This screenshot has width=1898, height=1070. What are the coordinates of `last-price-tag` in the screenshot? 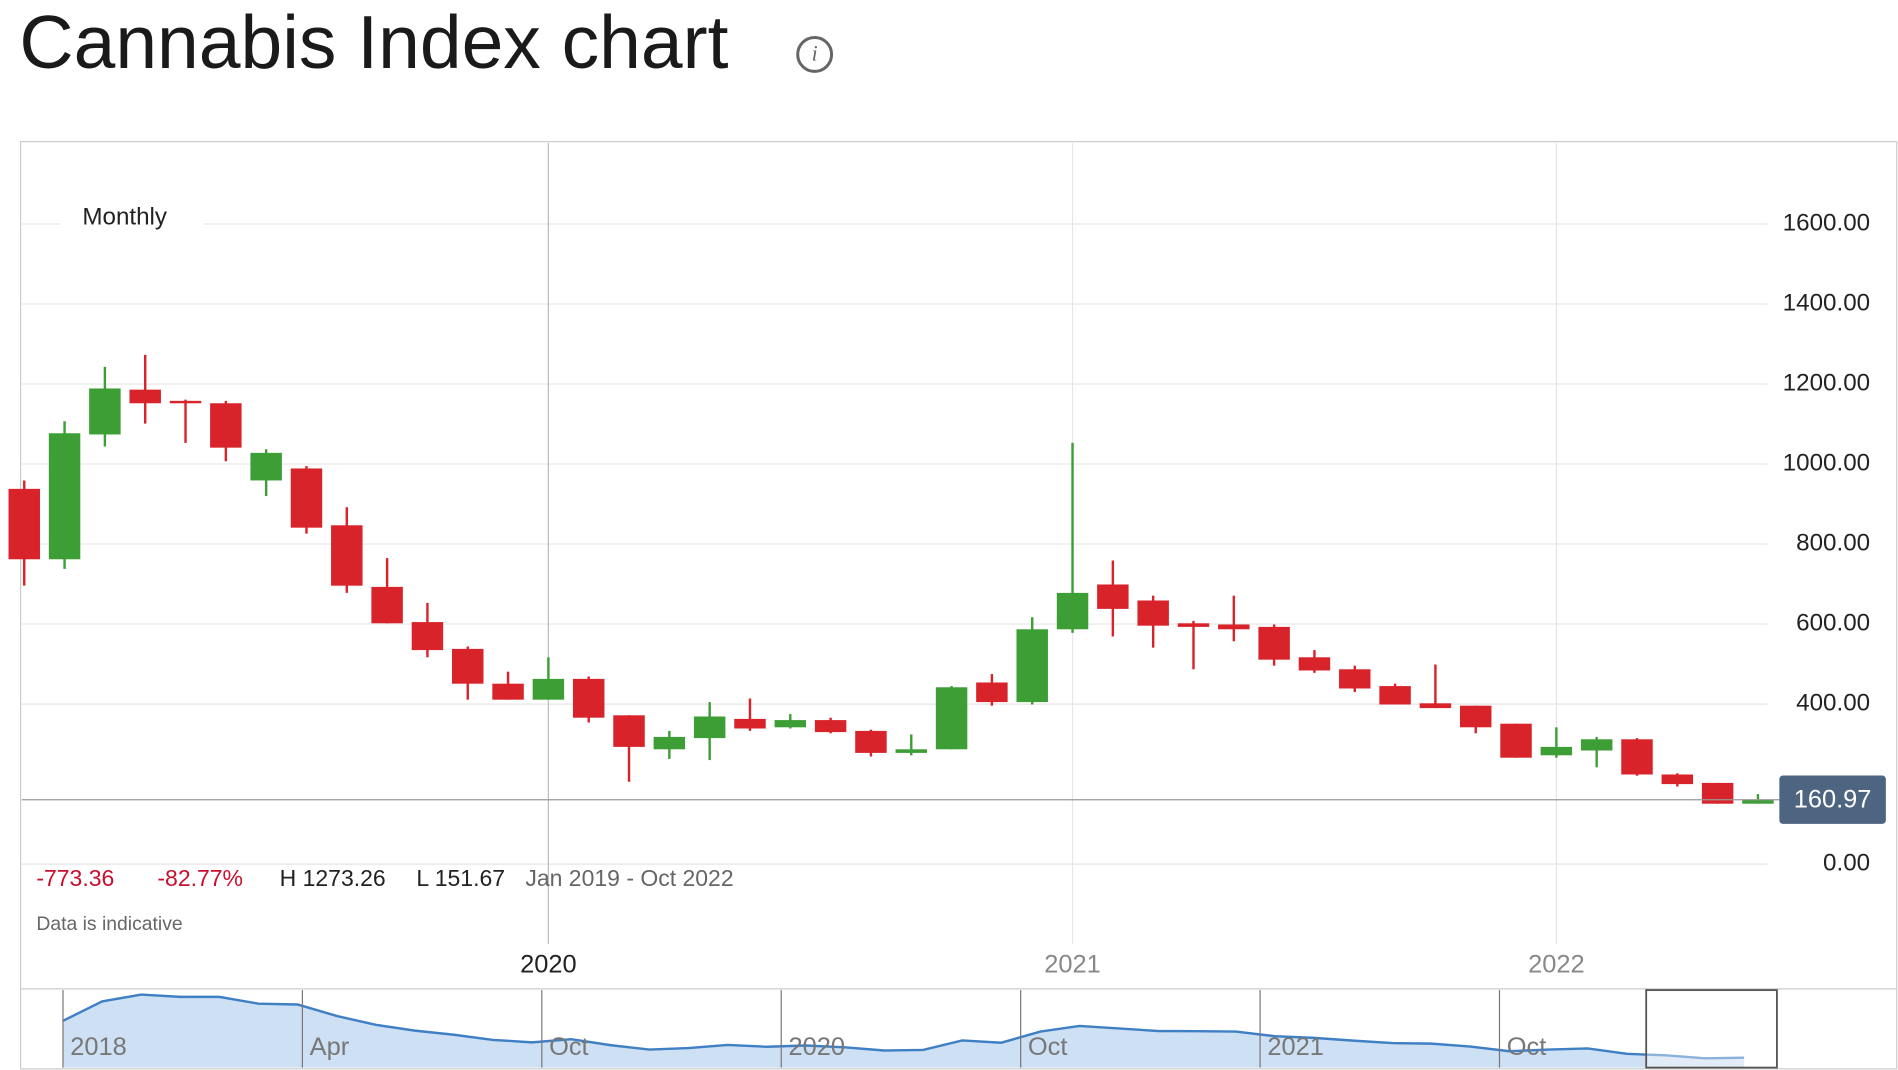 It's located at (1832, 799).